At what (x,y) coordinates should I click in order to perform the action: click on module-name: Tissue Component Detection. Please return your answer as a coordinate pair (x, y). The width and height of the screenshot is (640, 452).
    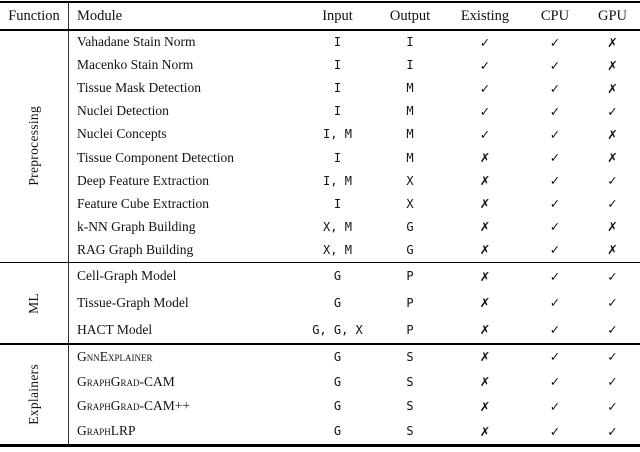
    Looking at the image, I should click on (155, 157).